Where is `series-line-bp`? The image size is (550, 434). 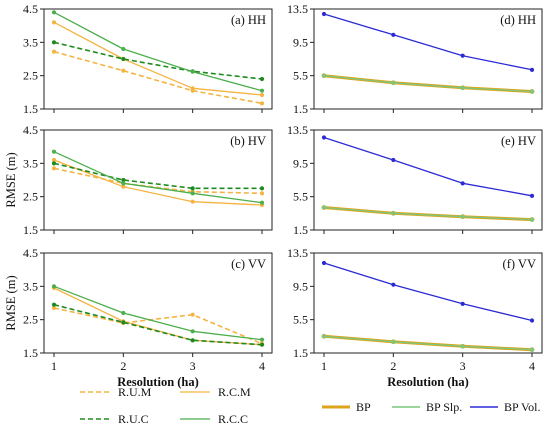
series-line-bp is located at coordinates (428, 83).